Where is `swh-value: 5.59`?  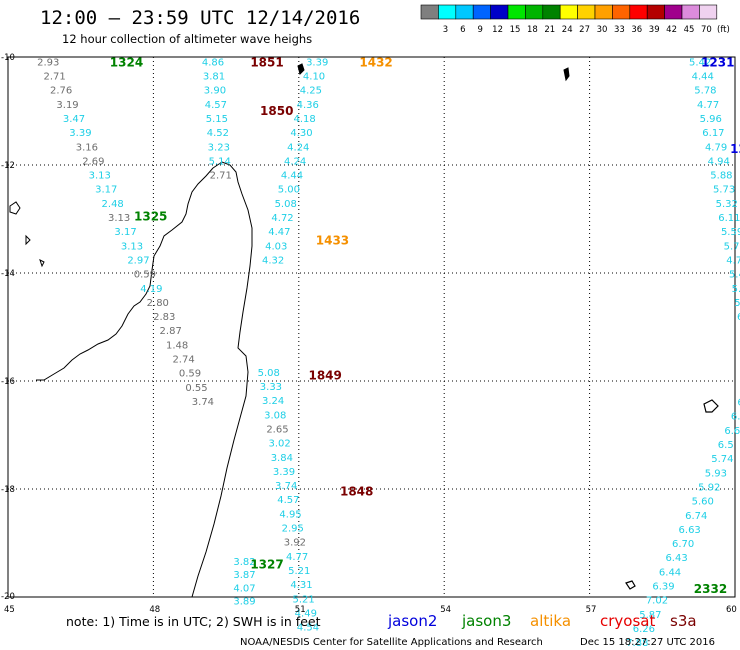
swh-value: 5.59 is located at coordinates (730, 232).